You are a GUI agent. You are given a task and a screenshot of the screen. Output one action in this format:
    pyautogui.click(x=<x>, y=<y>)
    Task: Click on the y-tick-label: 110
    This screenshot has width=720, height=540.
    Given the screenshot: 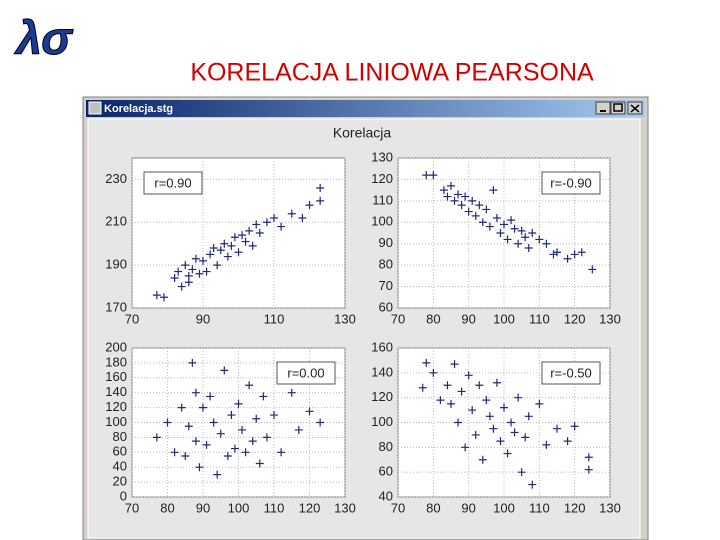 What is the action you would take?
    pyautogui.click(x=382, y=199)
    